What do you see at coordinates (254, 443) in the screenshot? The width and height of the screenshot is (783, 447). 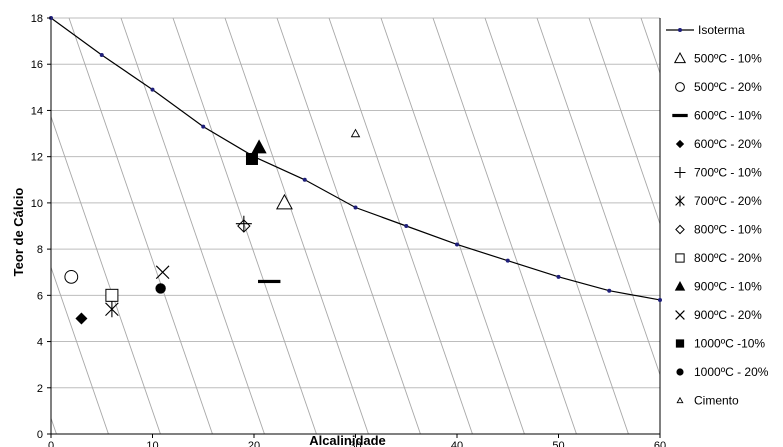 I see `x-tick-label: 20` at bounding box center [254, 443].